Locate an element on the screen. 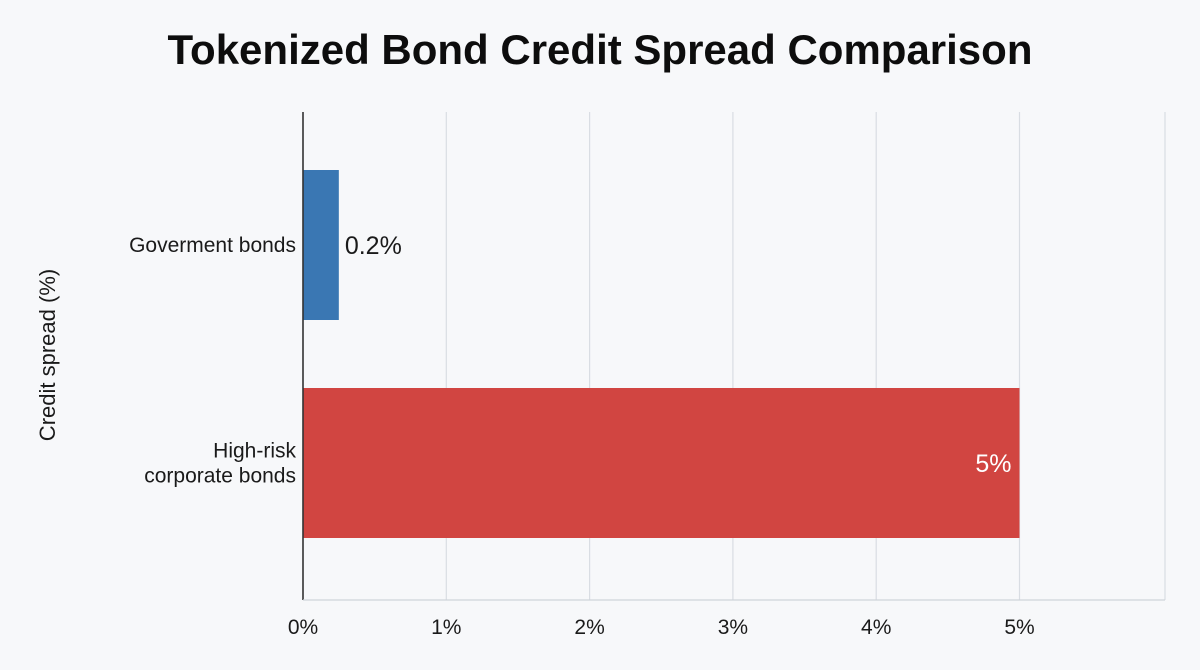  data-label-0: 0.2% is located at coordinates (373, 246).